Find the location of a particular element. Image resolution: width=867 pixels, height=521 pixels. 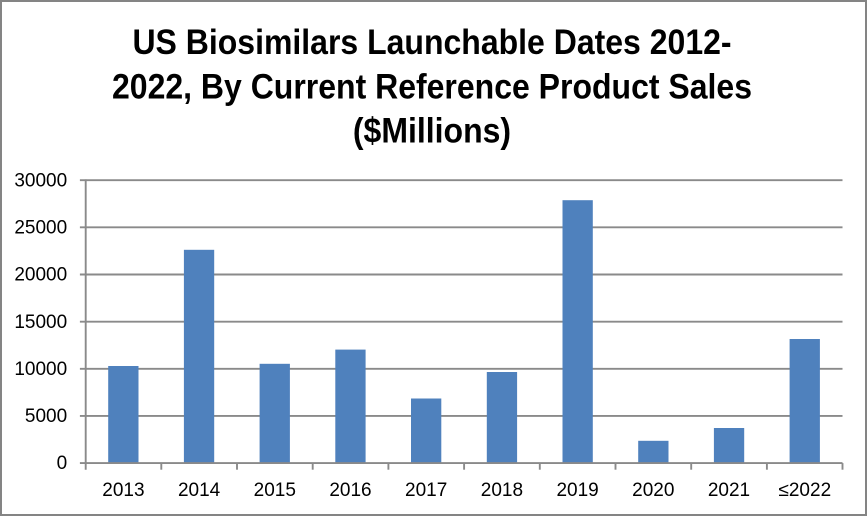

svg-text: 2013 is located at coordinates (123, 490).